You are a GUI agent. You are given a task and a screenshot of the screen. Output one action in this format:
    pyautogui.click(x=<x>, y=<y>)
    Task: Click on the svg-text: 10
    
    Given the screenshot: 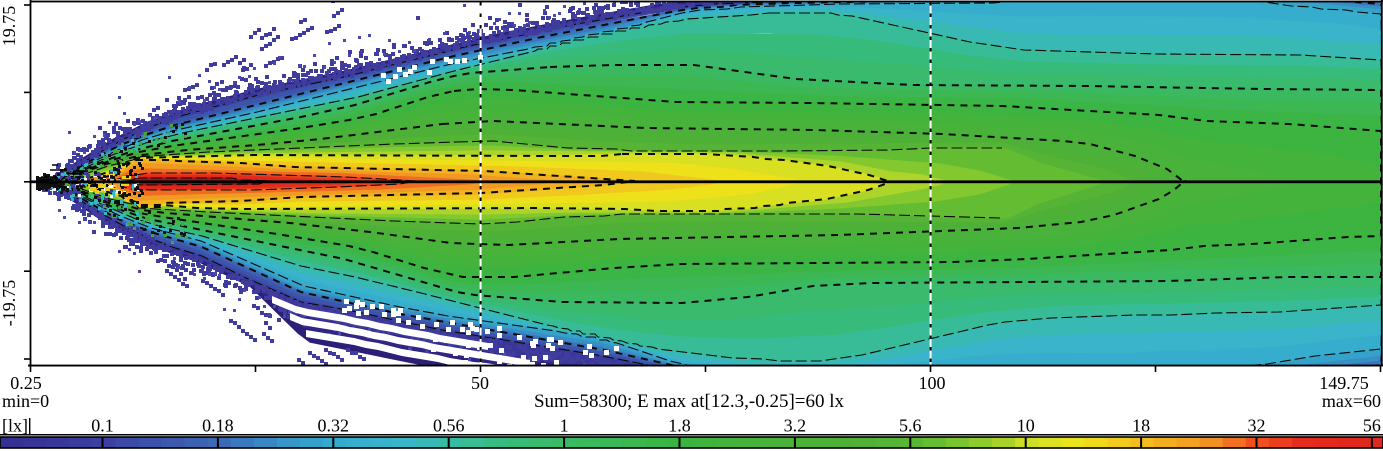 What is the action you would take?
    pyautogui.click(x=1026, y=426)
    